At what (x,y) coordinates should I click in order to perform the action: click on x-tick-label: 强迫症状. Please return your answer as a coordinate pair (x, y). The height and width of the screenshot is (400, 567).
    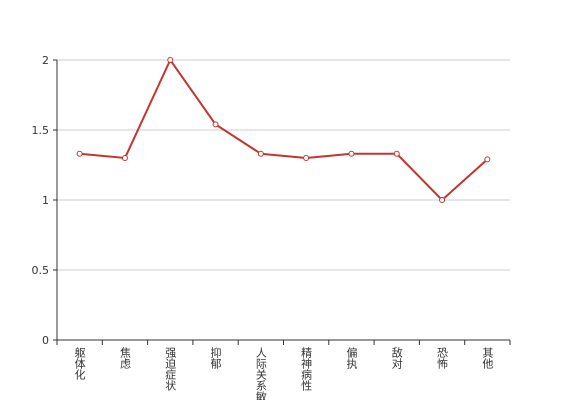
    Looking at the image, I should click on (170, 369).